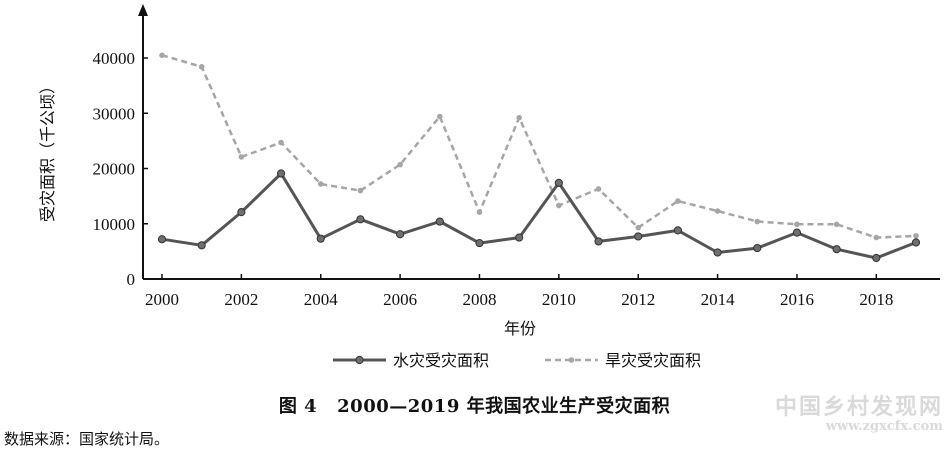  I want to click on legend-item-drought: 旱灾受灾面积, so click(623, 360).